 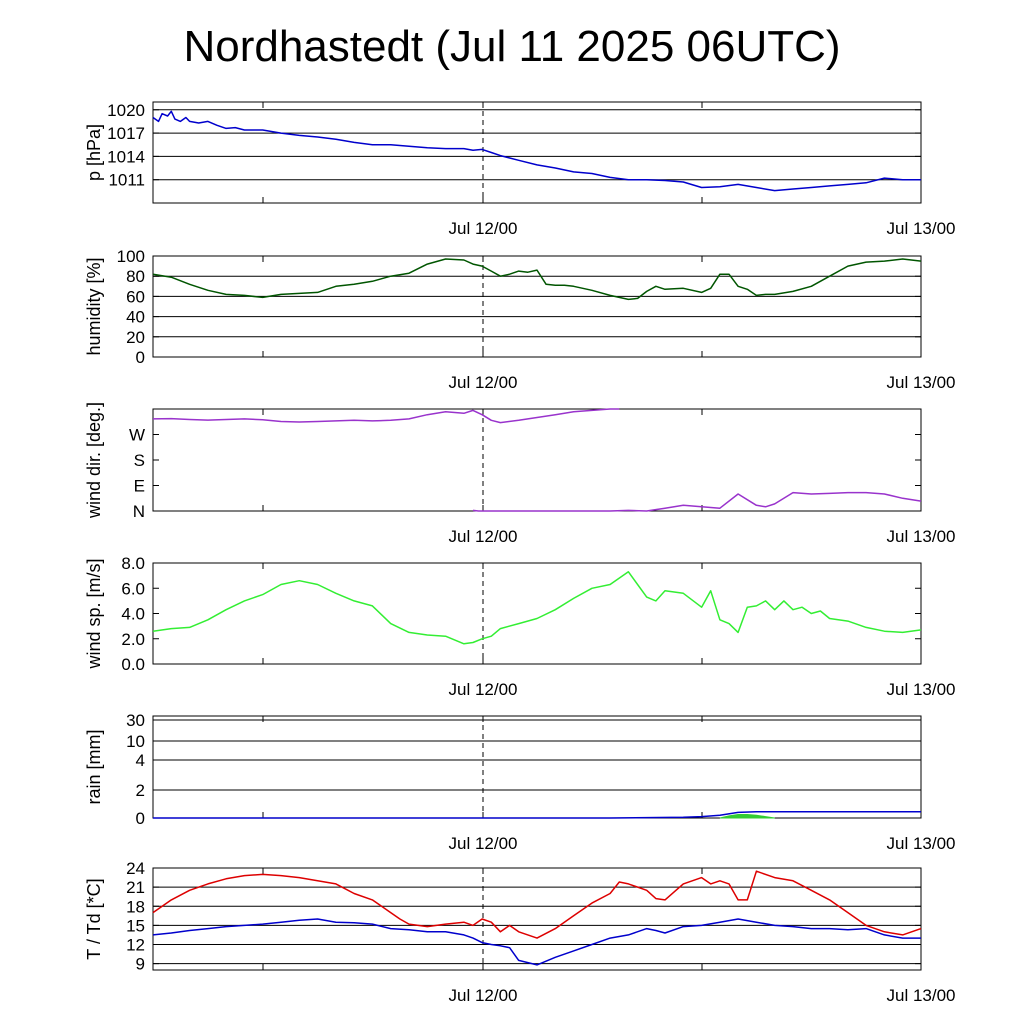 What do you see at coordinates (135, 317) in the screenshot?
I see `y-tick-label: 40` at bounding box center [135, 317].